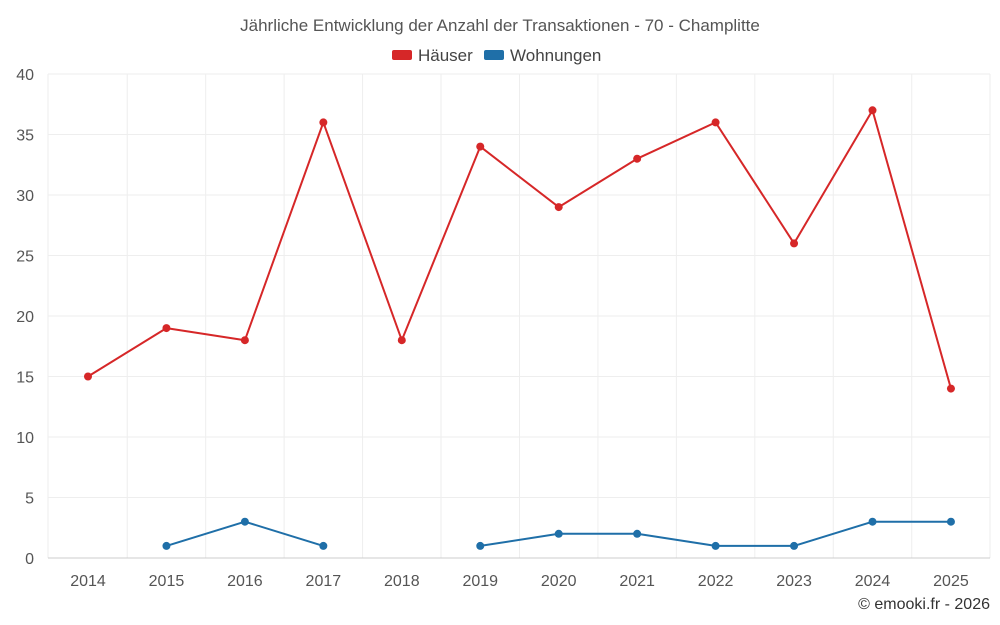 This screenshot has height=625, width=1000. I want to click on y-tick-label: 40, so click(25, 75).